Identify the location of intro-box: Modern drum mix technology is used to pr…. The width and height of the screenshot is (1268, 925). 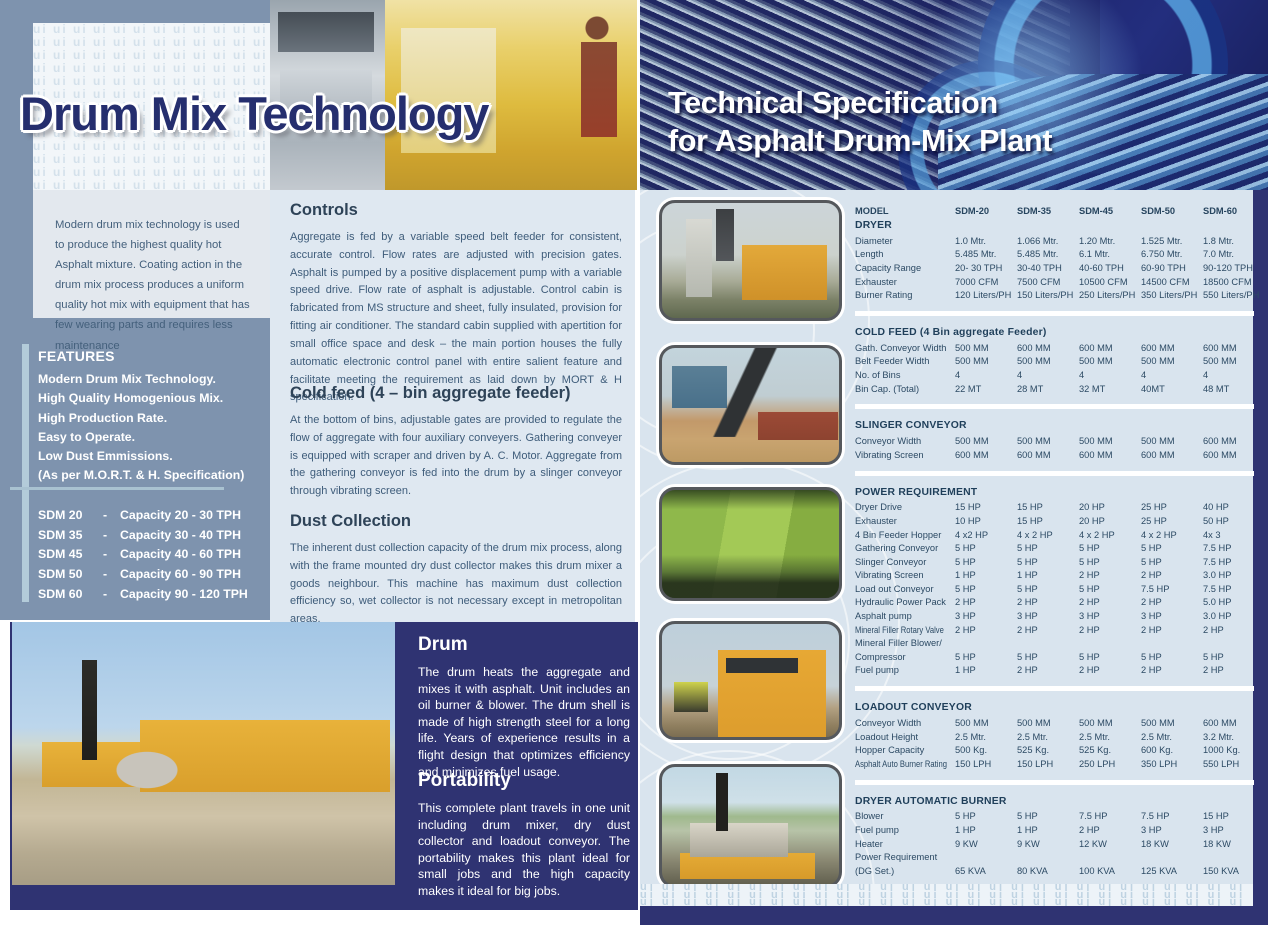
(151, 271).